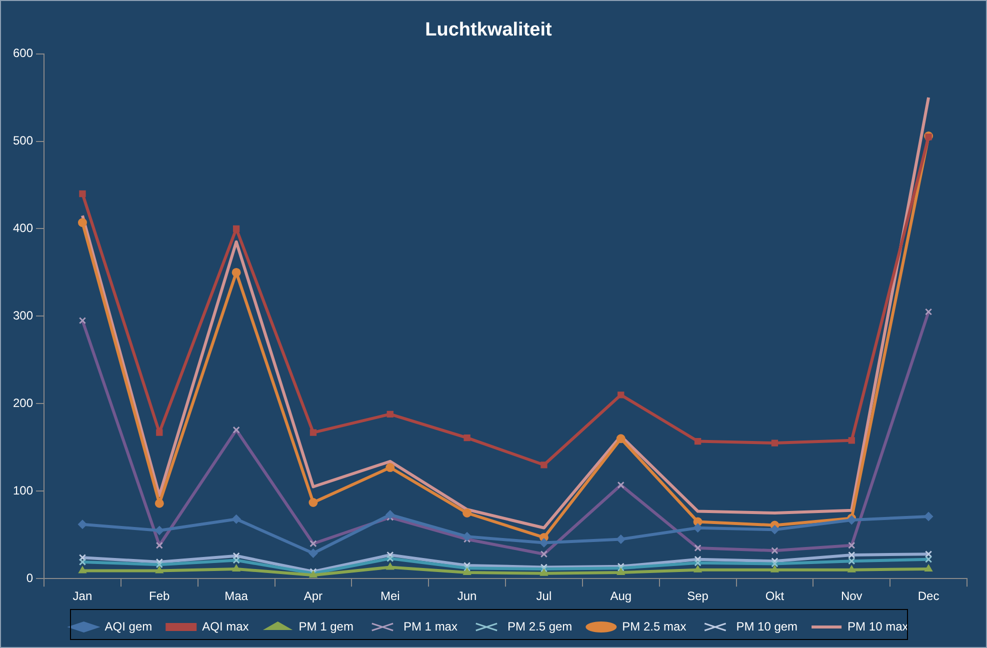 The width and height of the screenshot is (987, 648). I want to click on x-tick-label: Maa, so click(236, 596).